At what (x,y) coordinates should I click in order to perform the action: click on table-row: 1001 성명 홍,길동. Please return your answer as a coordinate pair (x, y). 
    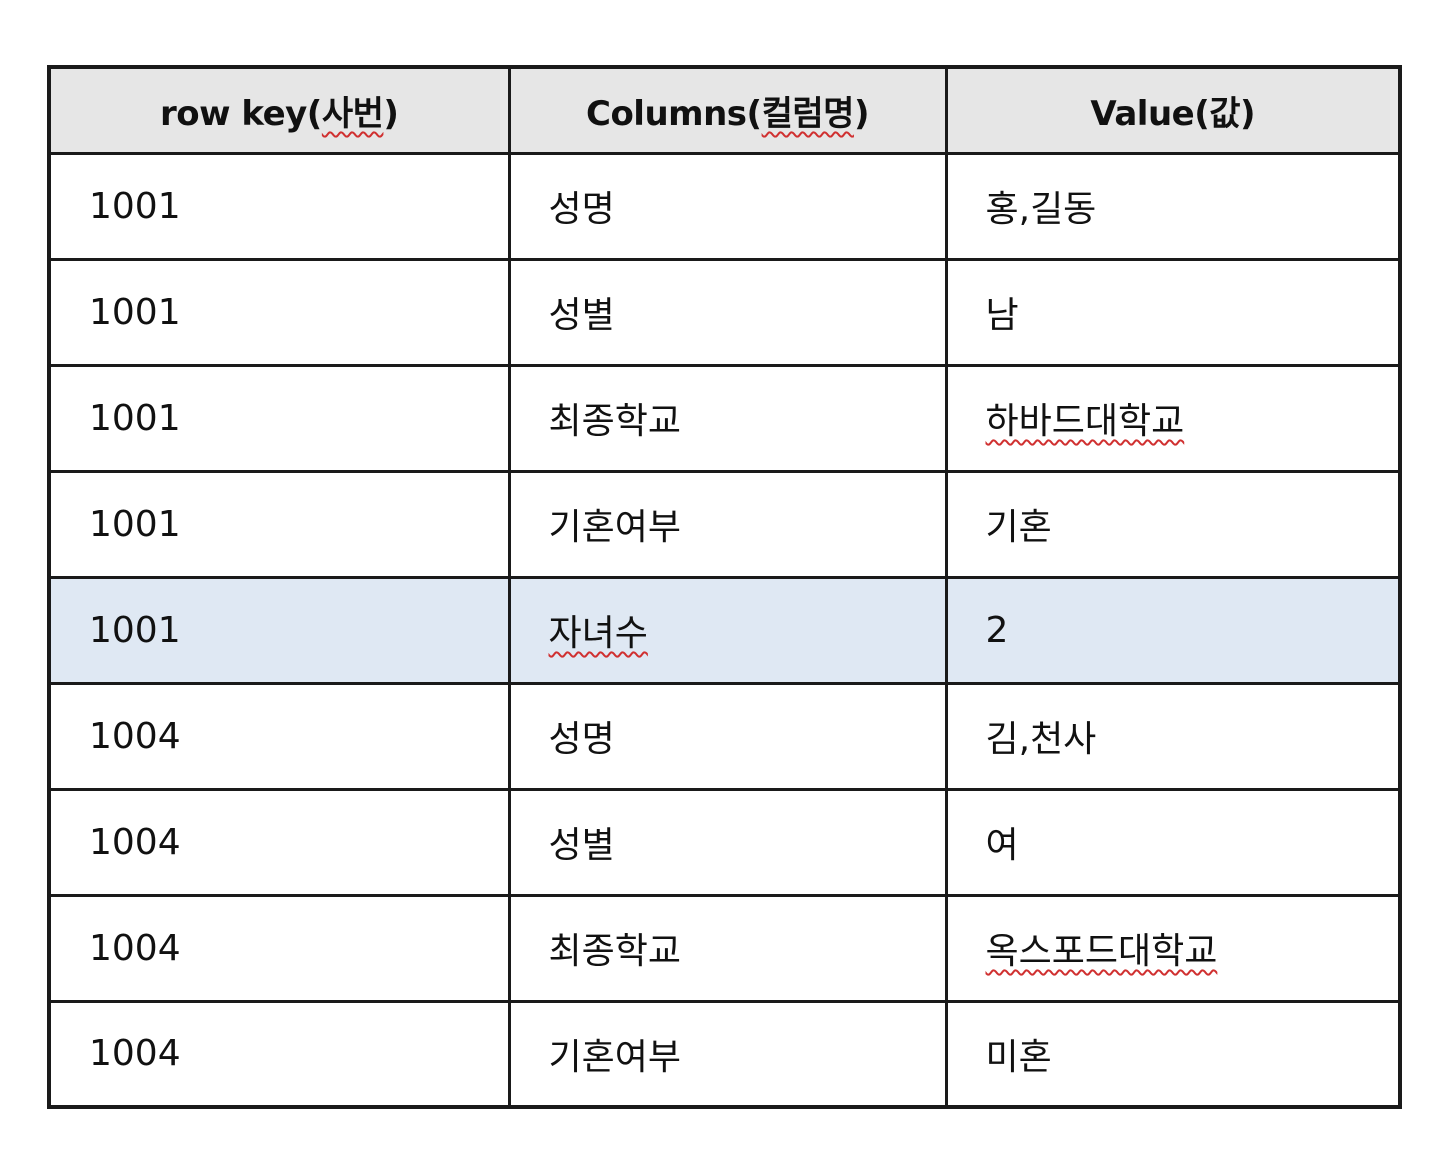
    Looking at the image, I should click on (724, 206).